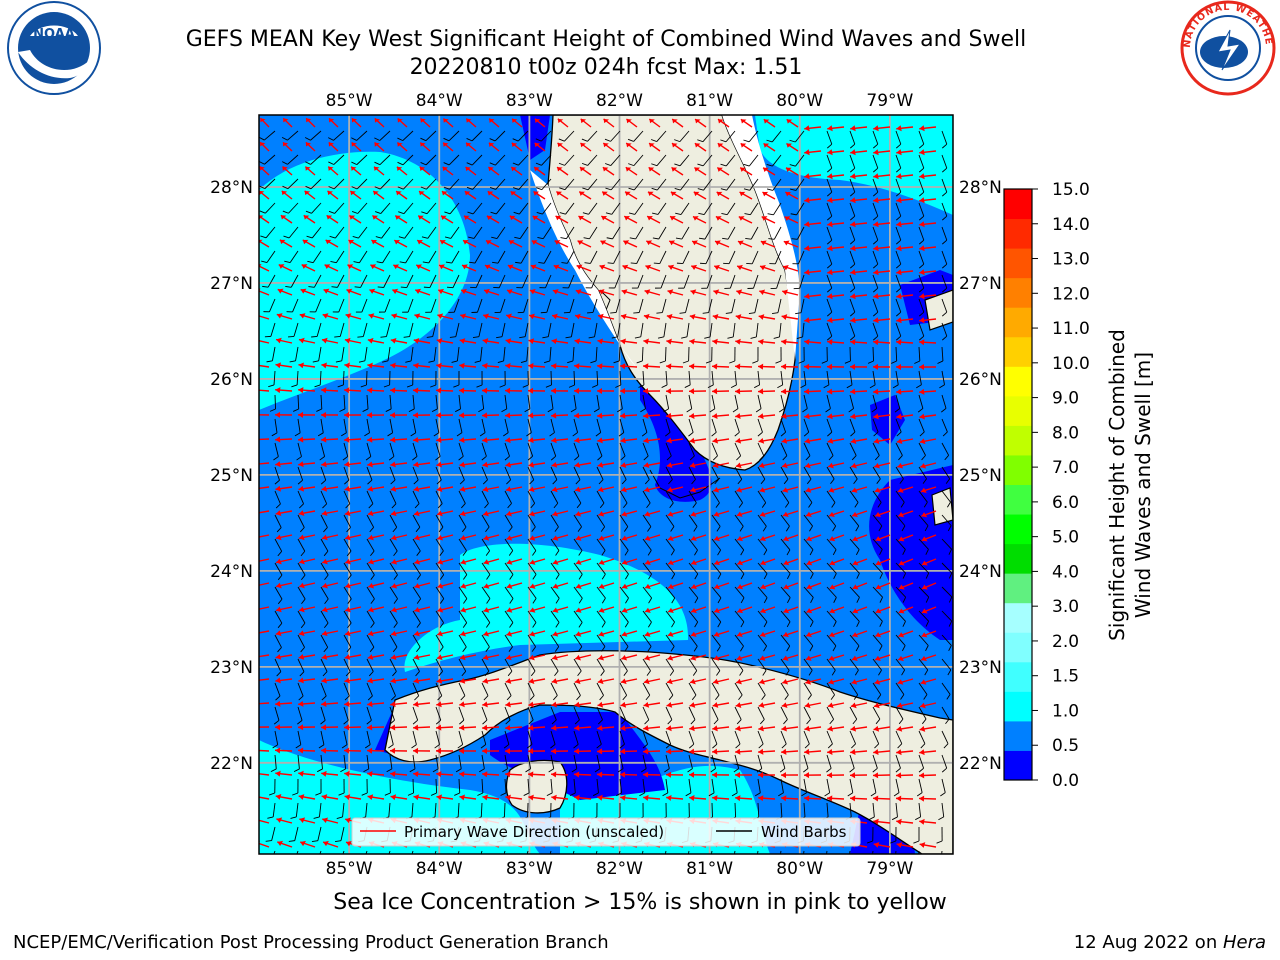  I want to click on lon-tick-label: 83°W, so click(529, 869).